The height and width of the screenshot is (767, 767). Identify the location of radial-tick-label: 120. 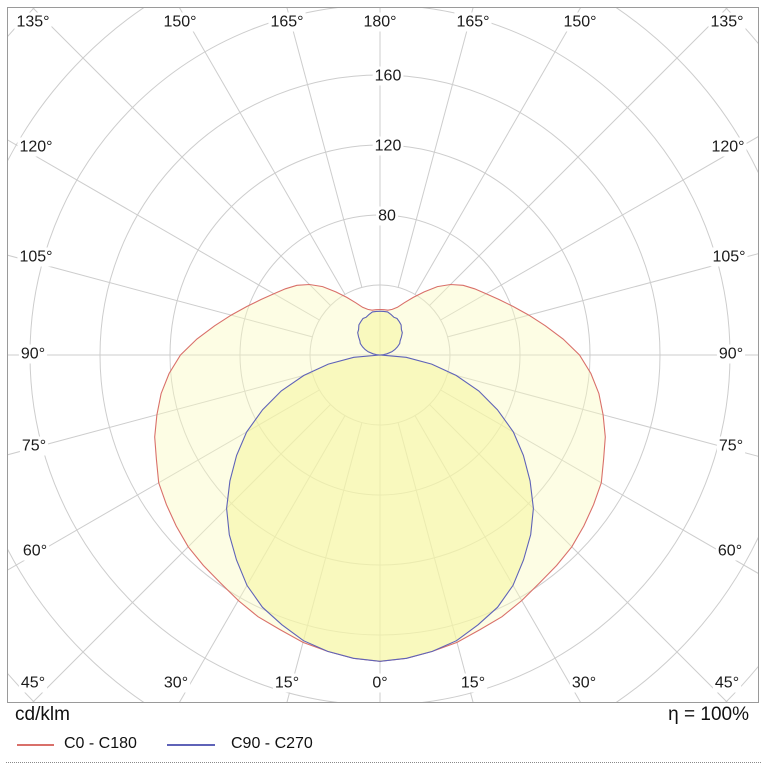
(388, 146).